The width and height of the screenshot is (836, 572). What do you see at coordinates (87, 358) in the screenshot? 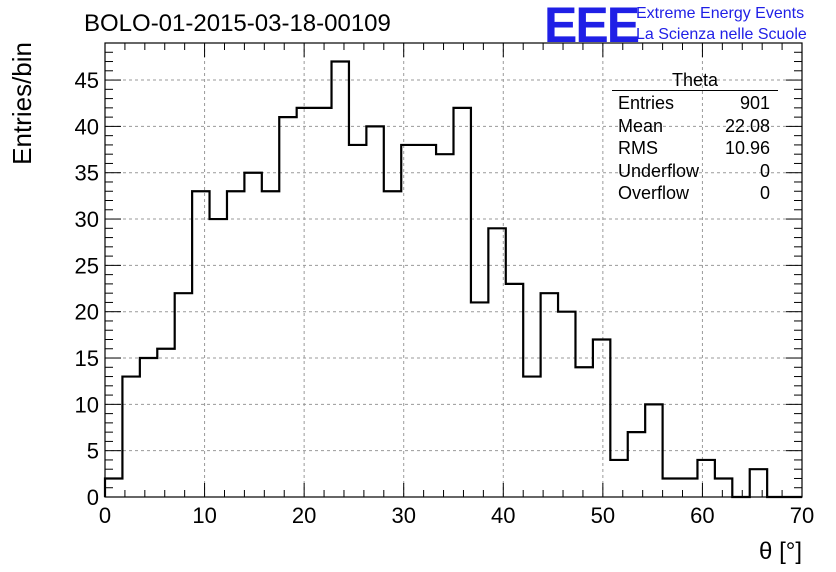
I see `y-tick-label: 15` at bounding box center [87, 358].